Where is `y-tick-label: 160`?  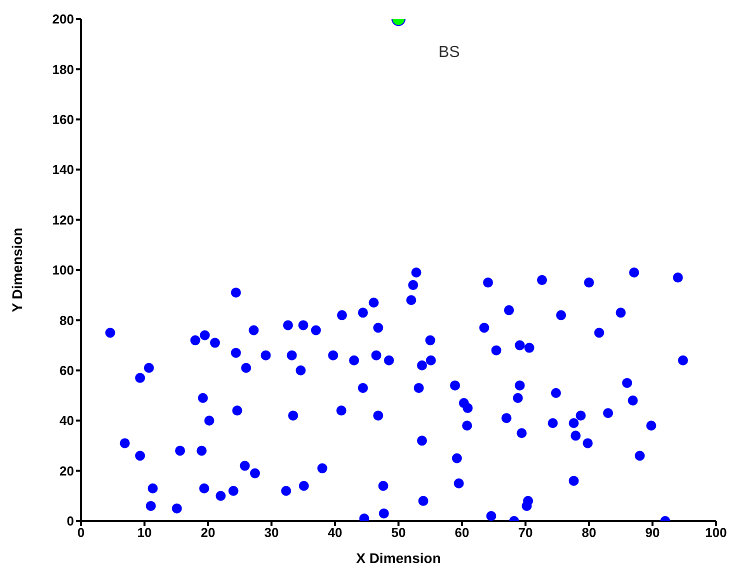
y-tick-label: 160 is located at coordinates (63, 120).